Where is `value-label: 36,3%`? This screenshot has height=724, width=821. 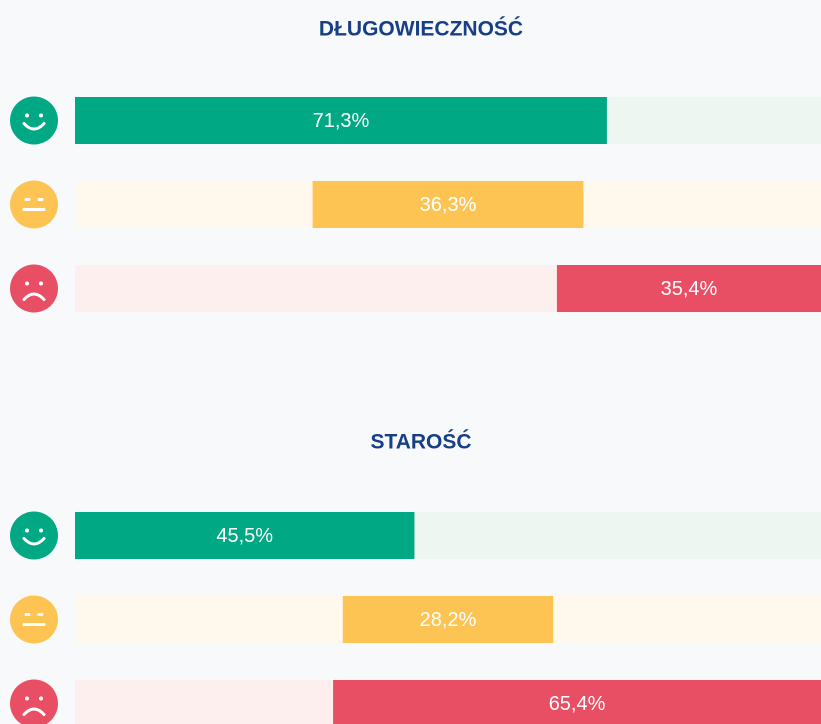
value-label: 36,3% is located at coordinates (448, 205).